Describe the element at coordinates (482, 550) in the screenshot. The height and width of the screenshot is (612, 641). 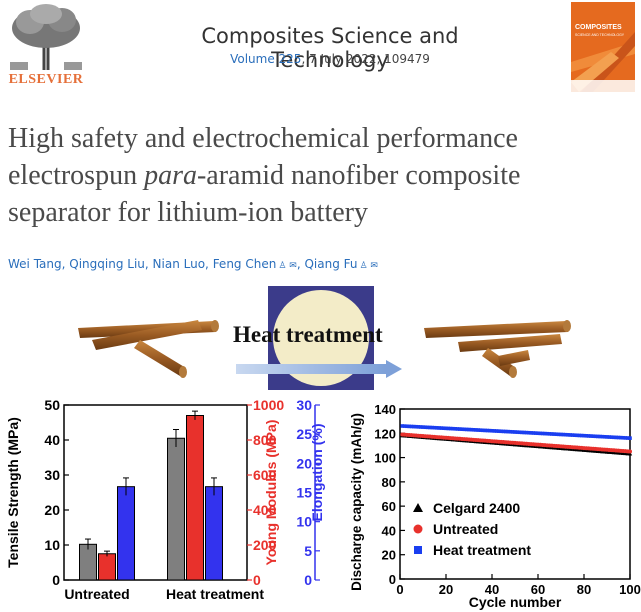
I see `legend-label: Heat treatment` at that location.